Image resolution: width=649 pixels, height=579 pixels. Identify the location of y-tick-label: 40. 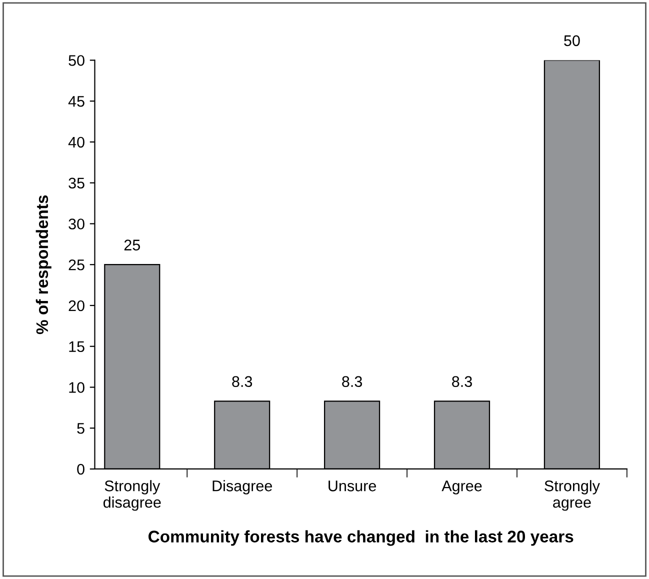
(76, 142).